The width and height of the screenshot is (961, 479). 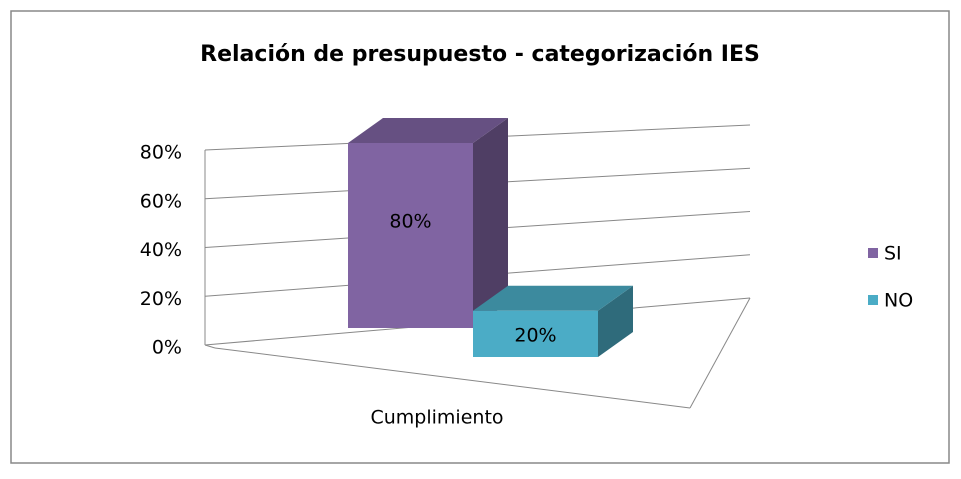 What do you see at coordinates (161, 153) in the screenshot?
I see `y-tick-label: 80%` at bounding box center [161, 153].